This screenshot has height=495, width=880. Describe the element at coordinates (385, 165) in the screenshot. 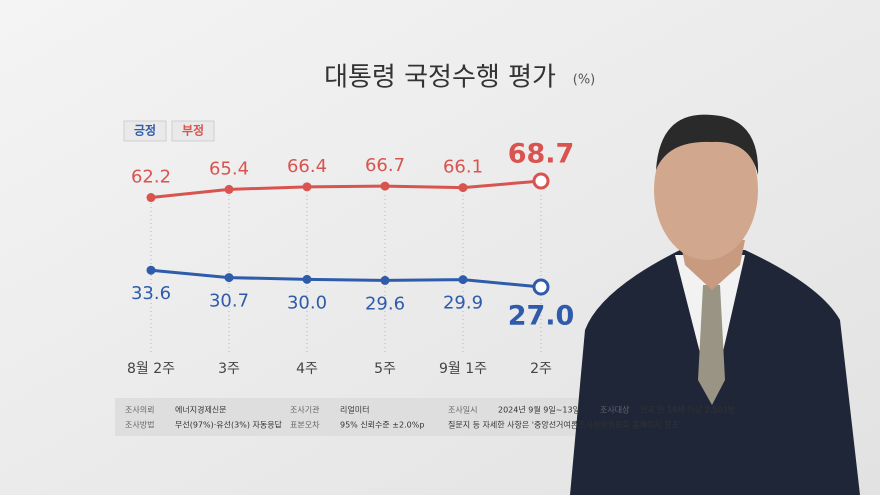

I see `value-label: 66.7` at that location.